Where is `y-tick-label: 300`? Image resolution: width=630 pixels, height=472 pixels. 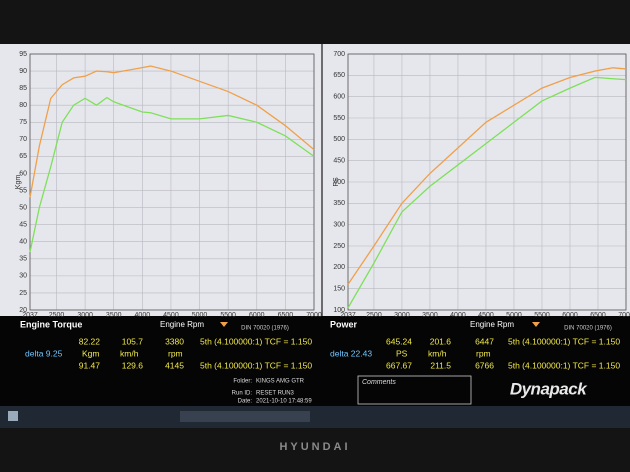
y-tick-label: 300 is located at coordinates (339, 225).